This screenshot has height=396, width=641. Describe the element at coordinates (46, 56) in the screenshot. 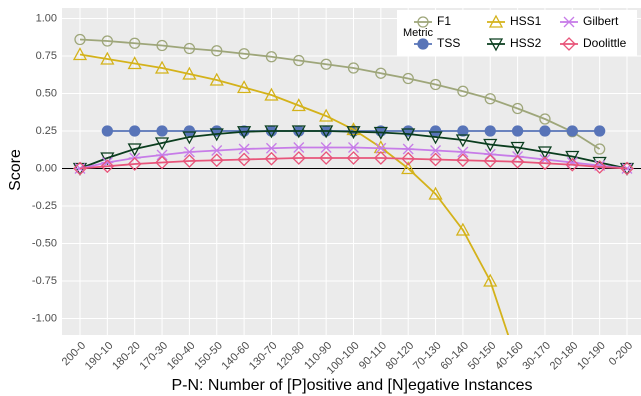

I see `y-tick-label: 0.75` at that location.